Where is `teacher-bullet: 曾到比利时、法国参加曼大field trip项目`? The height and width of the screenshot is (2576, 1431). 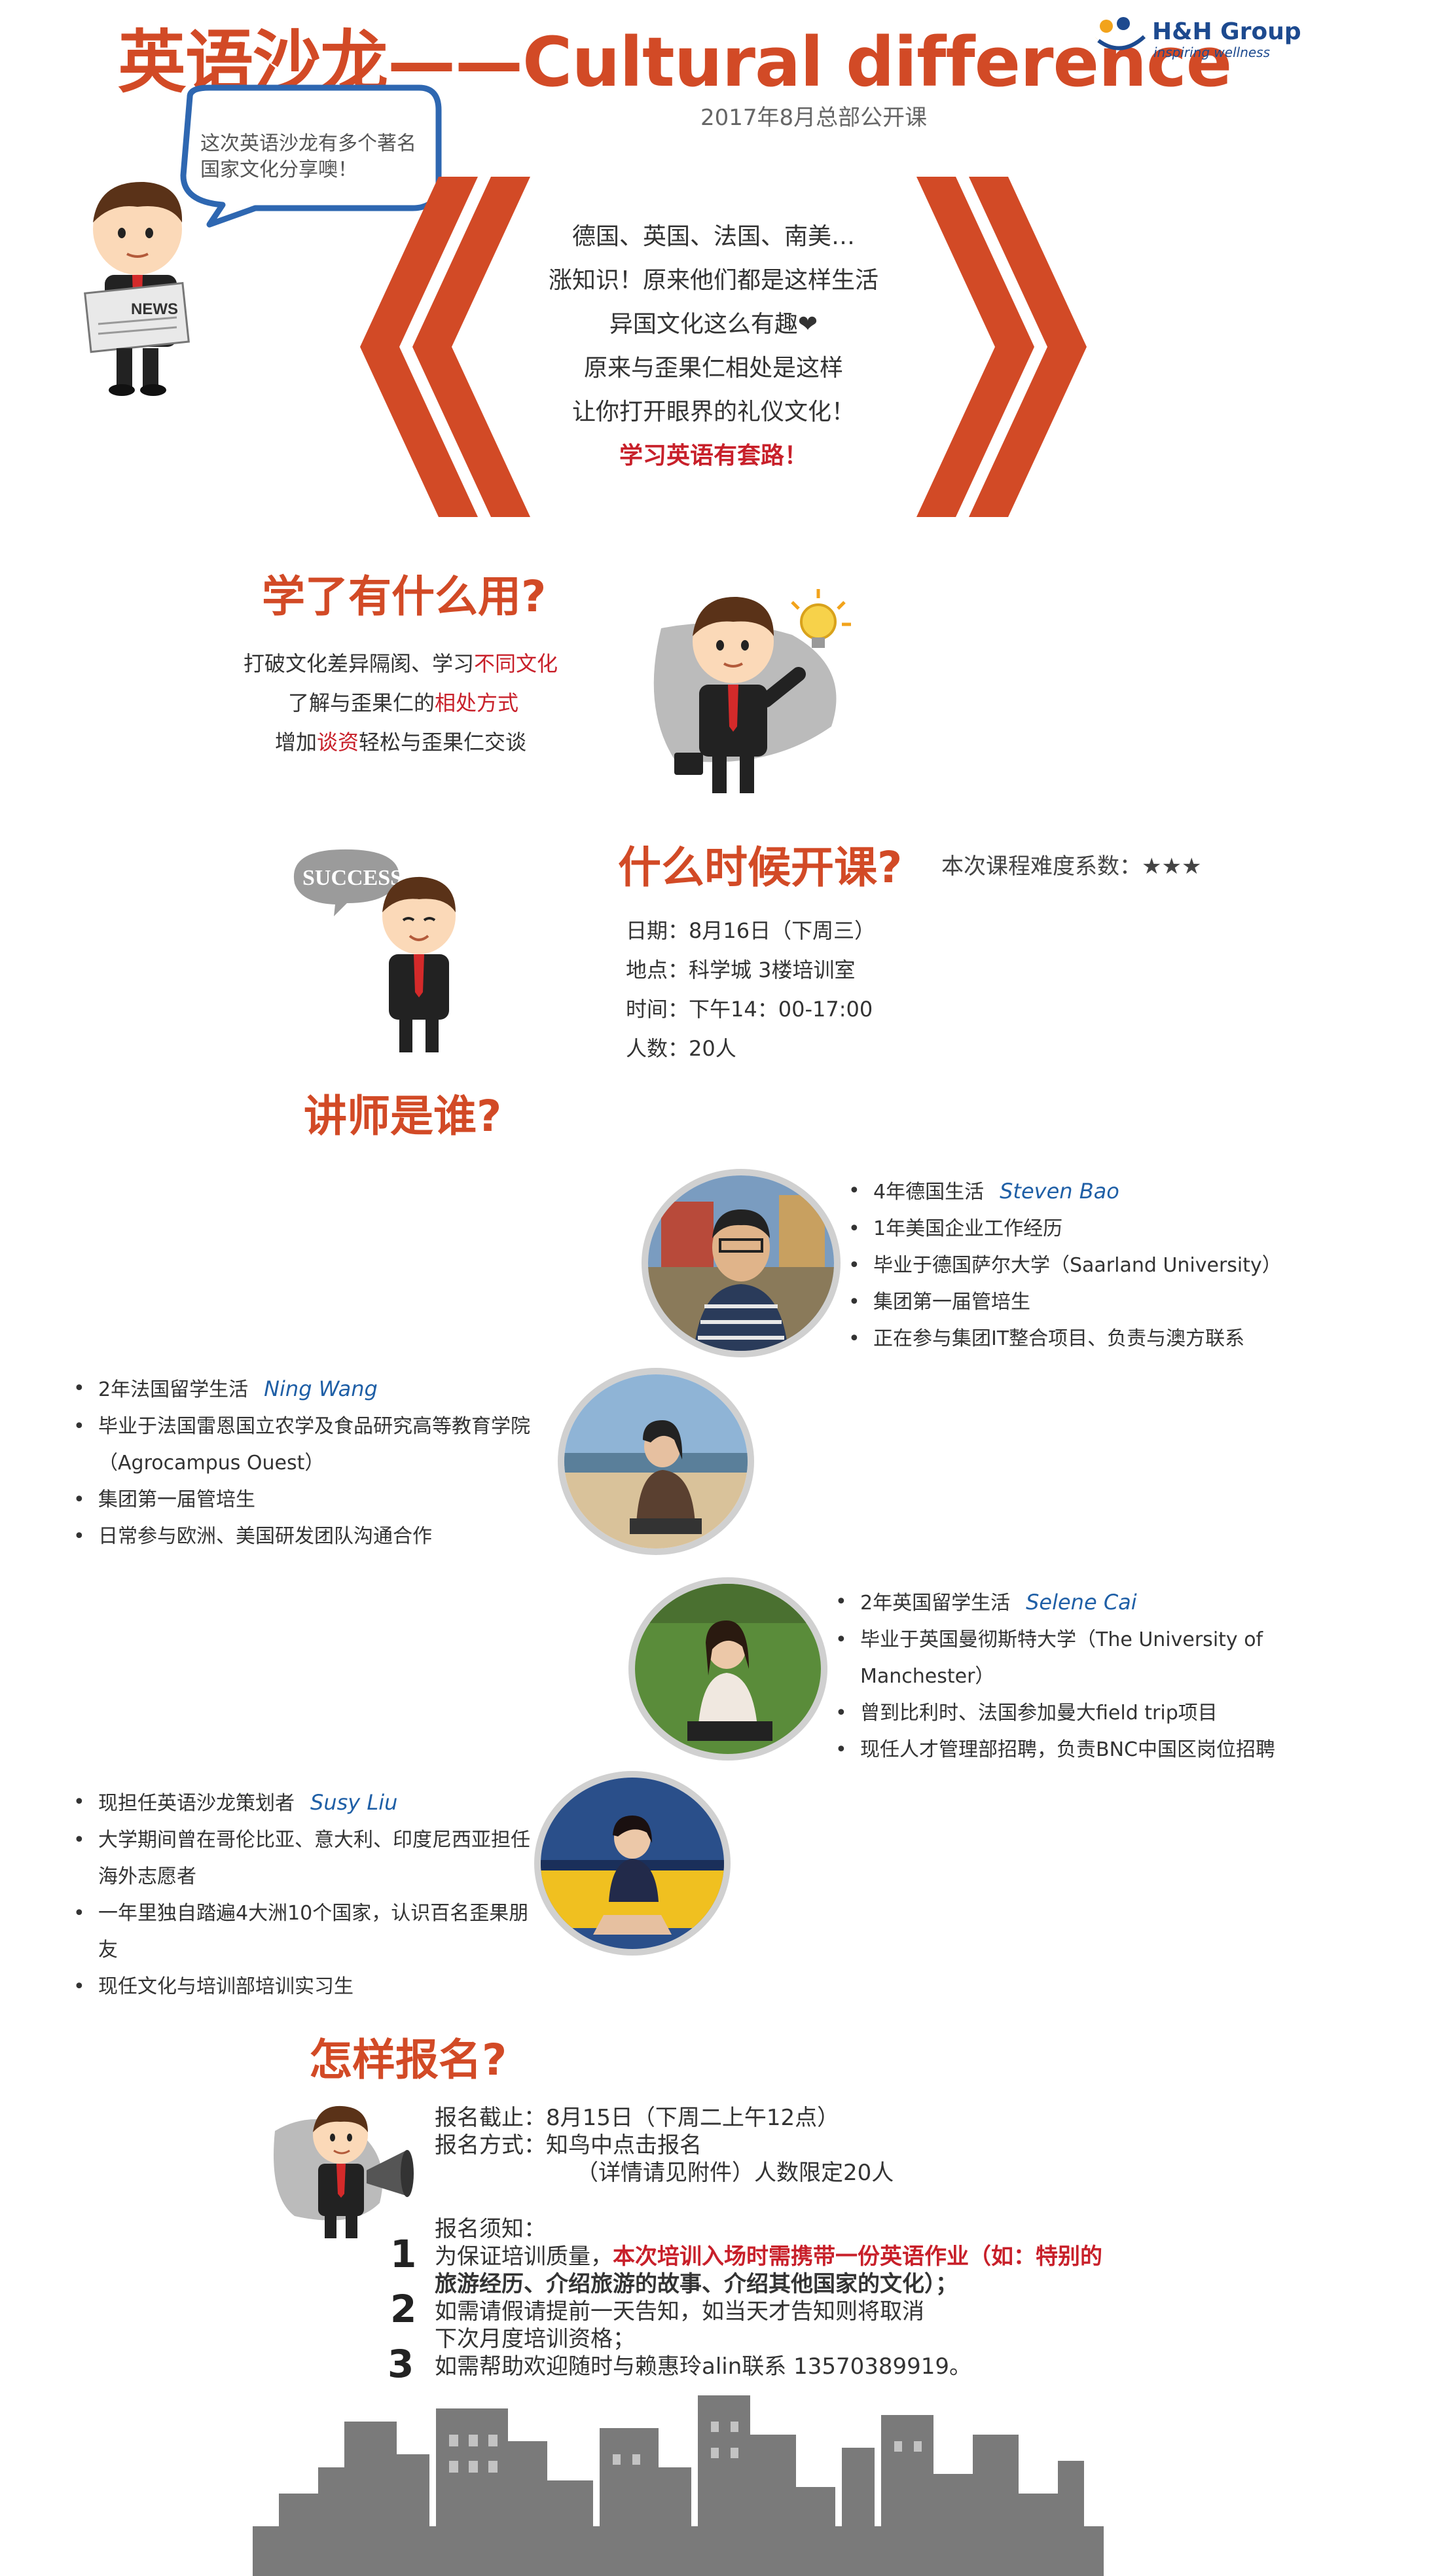
teacher-bullet: 曾到比利时、法国参加曼大field trip项目 is located at coordinates (1084, 1713).